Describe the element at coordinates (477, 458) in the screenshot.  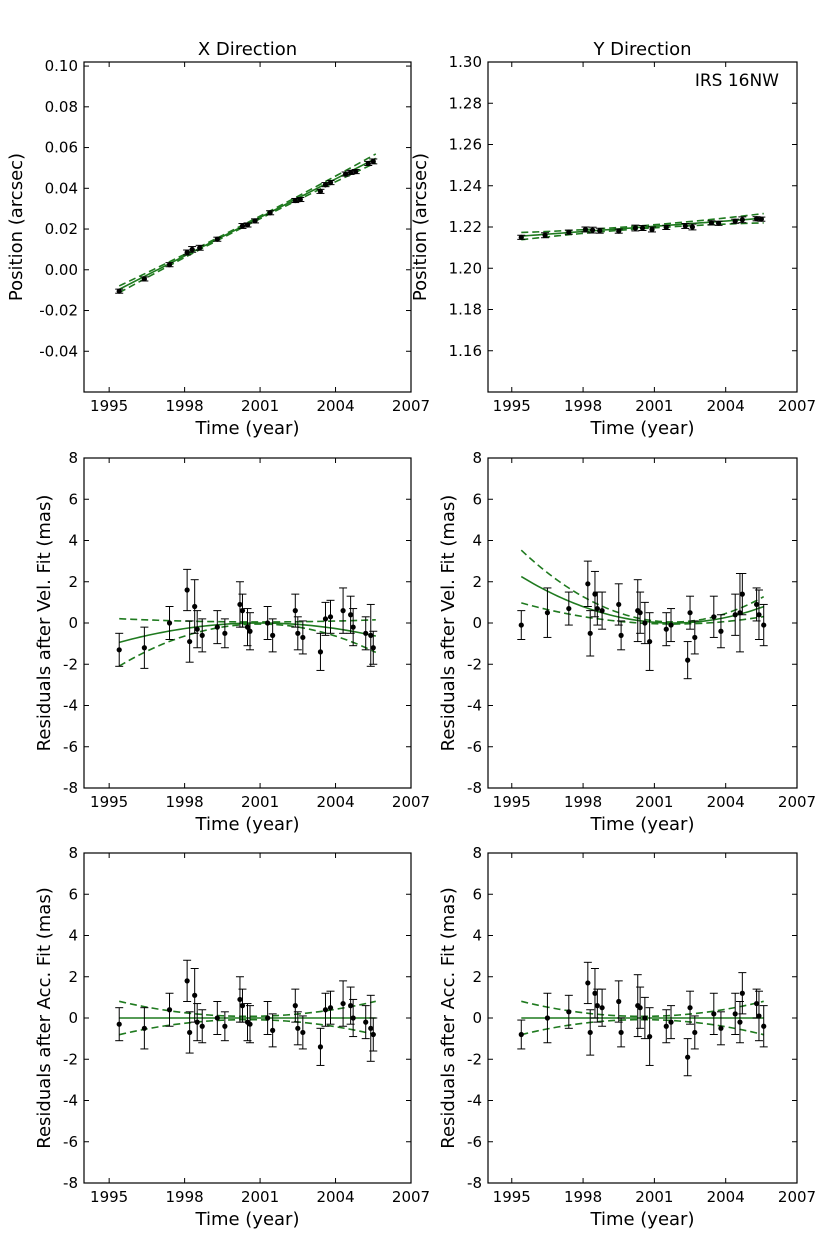
I see `y-tick-label: 8` at that location.